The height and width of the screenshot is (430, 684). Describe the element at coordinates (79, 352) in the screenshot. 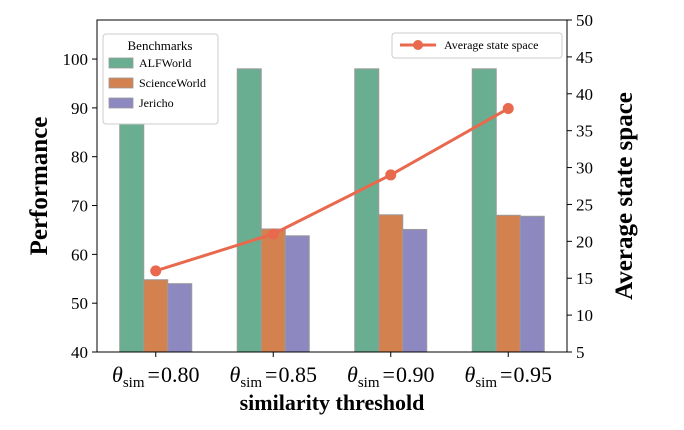

I see `left-tick-label: 40` at that location.